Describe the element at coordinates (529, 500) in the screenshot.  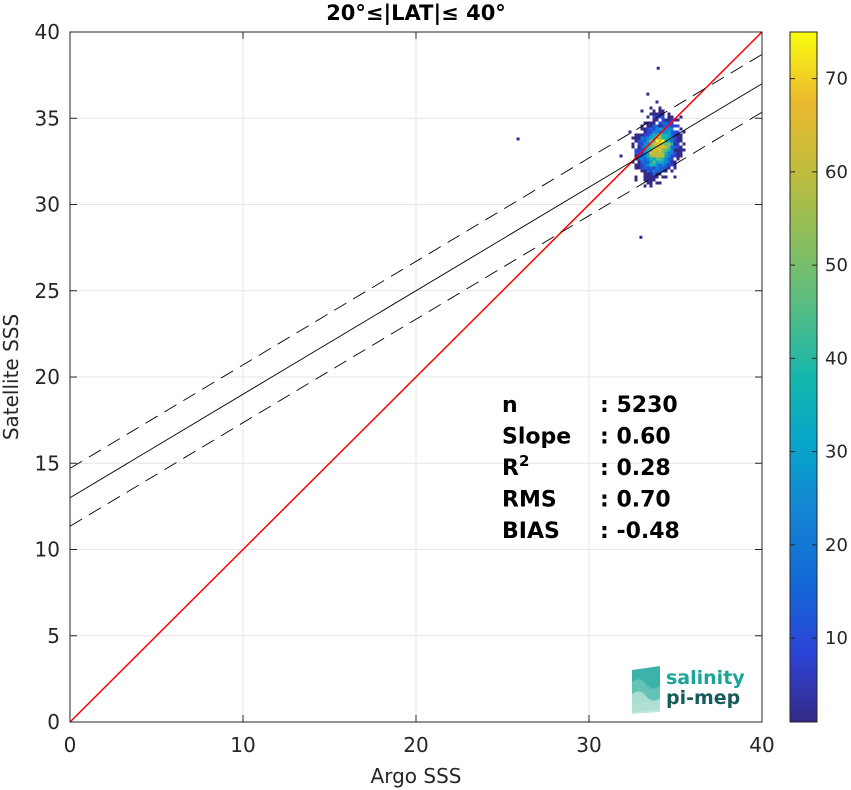
I see `stat-label: RMS` at that location.